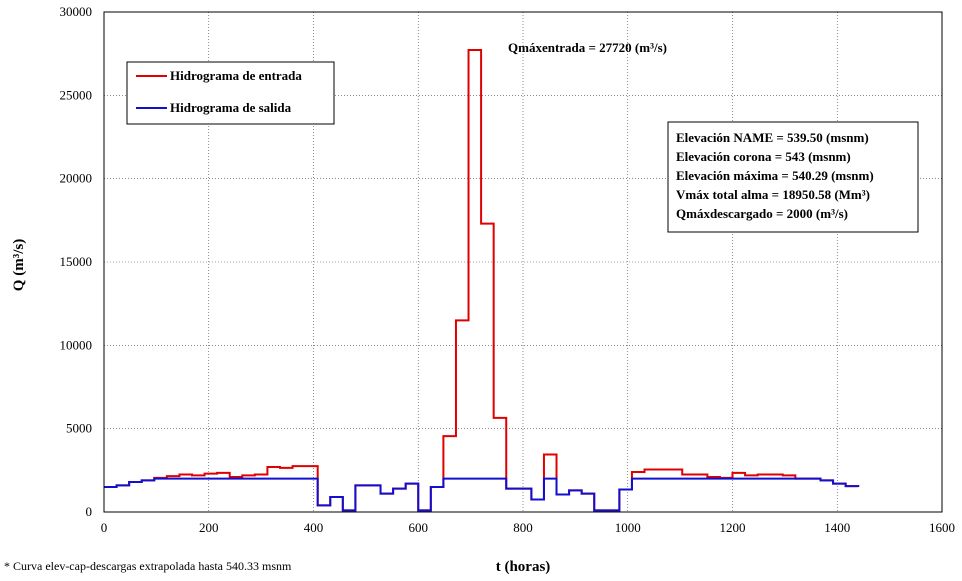  What do you see at coordinates (314, 527) in the screenshot?
I see `x-tick-label: 400` at bounding box center [314, 527].